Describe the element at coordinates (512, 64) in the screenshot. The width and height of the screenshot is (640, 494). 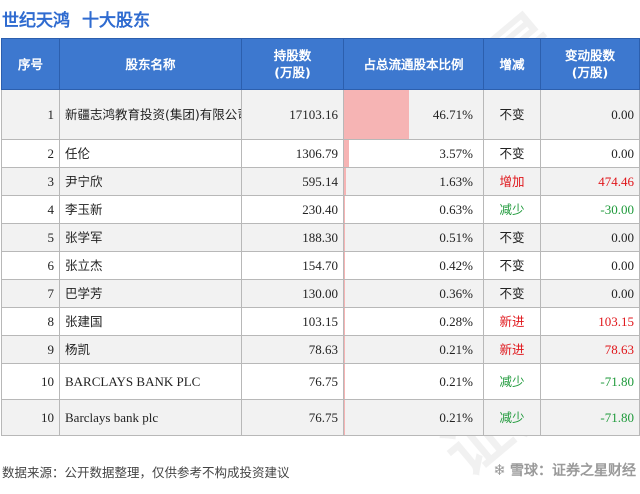
I see `col-header-change-type: 增减` at that location.